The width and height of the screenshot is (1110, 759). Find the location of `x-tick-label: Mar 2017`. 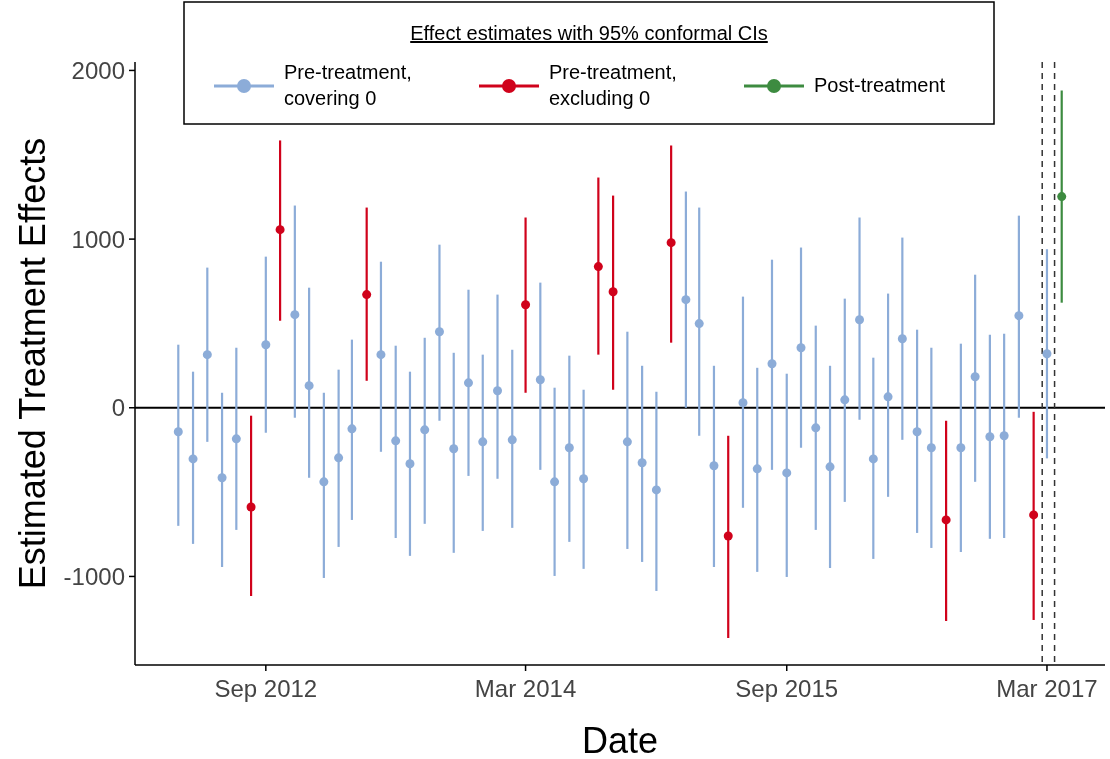

x-tick-label: Mar 2017 is located at coordinates (1047, 688).